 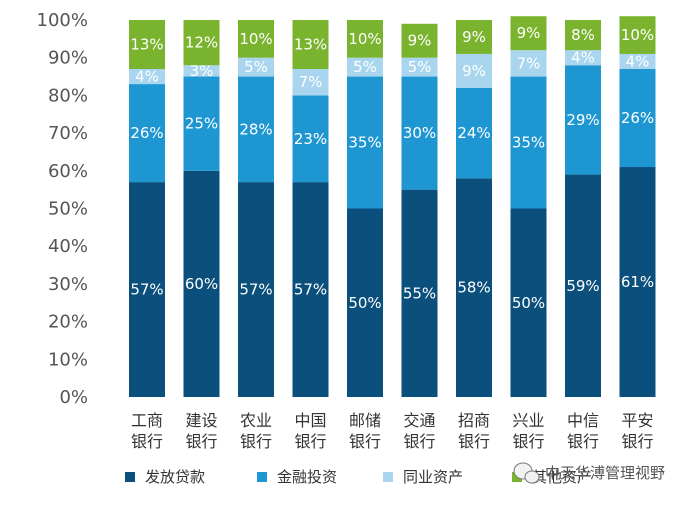 I want to click on data-label: 24%, so click(x=473, y=133).